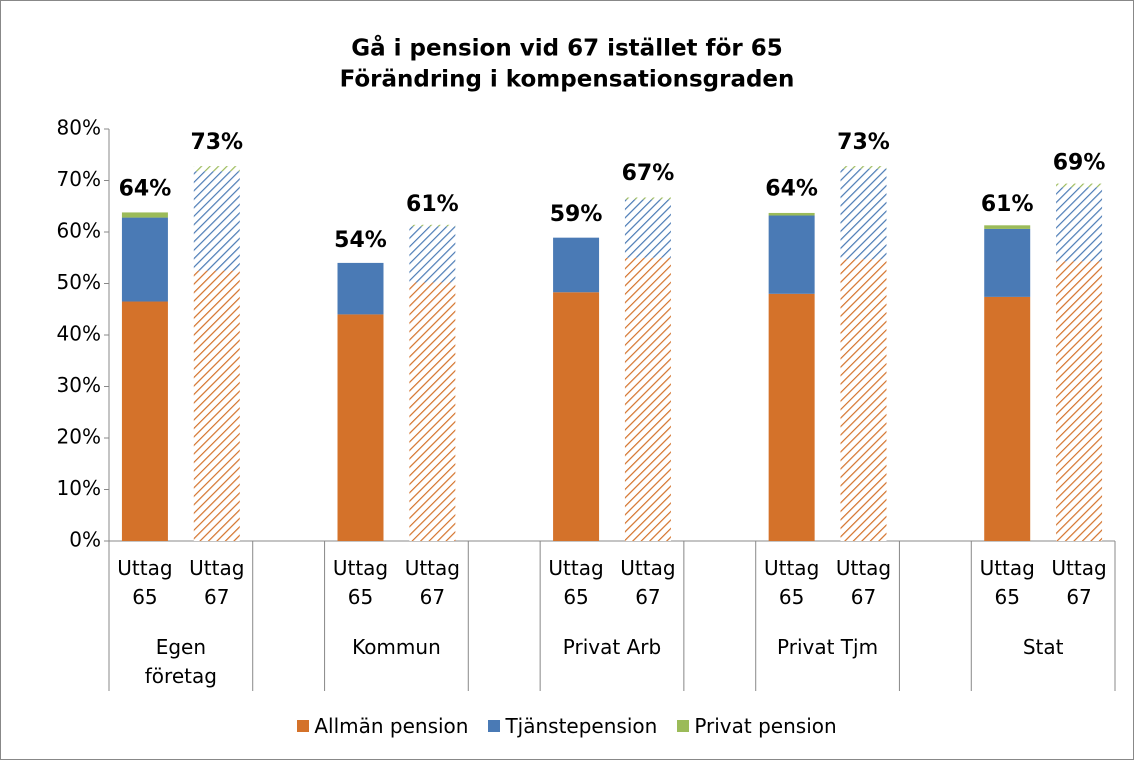 This screenshot has height=760, width=1134. I want to click on group-label: Privat Tjm, so click(828, 647).